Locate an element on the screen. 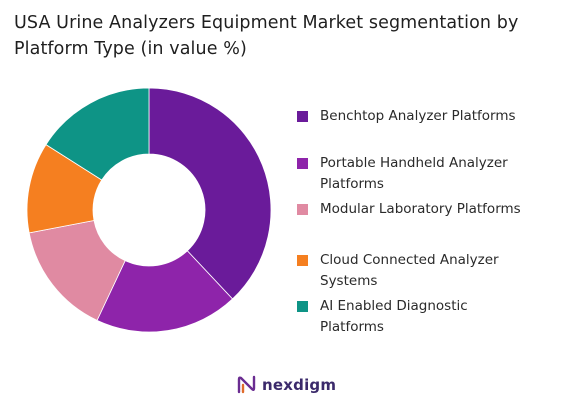 This screenshot has width=581, height=410. brand-name: nexdigm is located at coordinates (299, 385).